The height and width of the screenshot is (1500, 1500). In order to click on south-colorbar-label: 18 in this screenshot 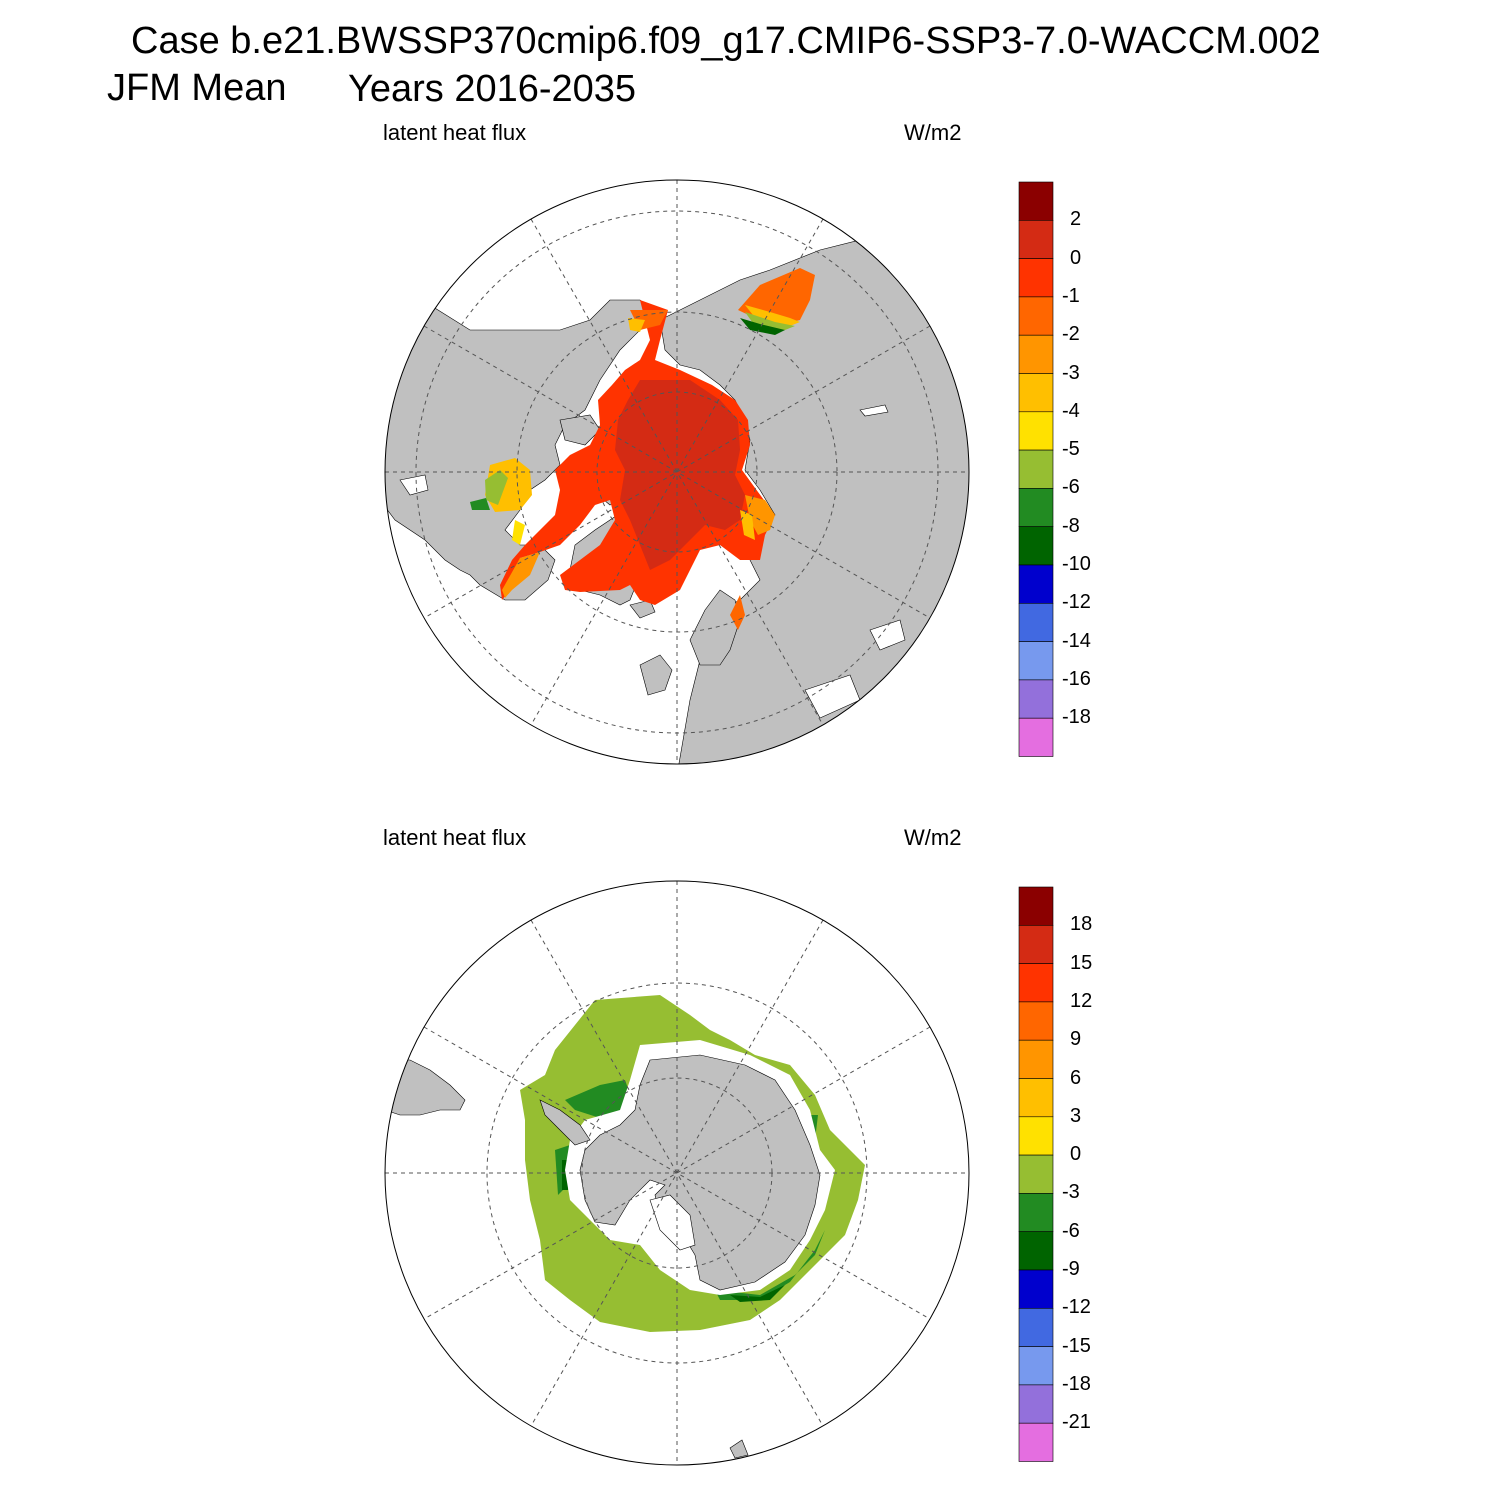, I will do `click(1081, 924)`.